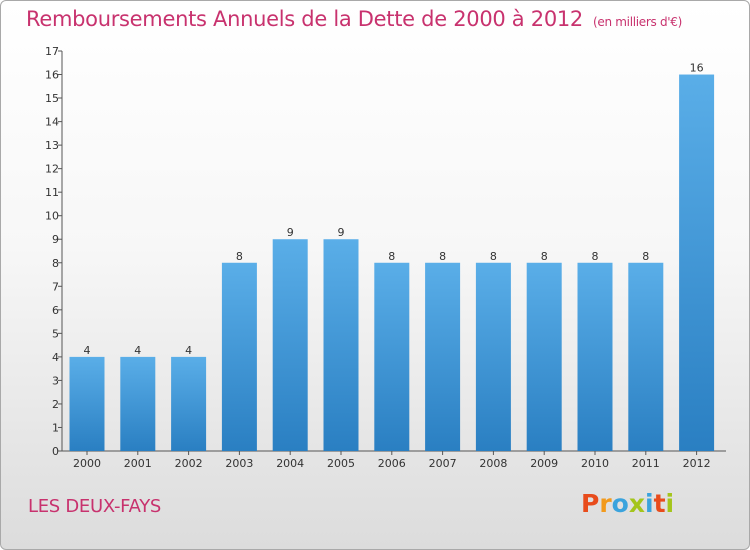  What do you see at coordinates (52, 75) in the screenshot?
I see `y-tick-label: 16` at bounding box center [52, 75].